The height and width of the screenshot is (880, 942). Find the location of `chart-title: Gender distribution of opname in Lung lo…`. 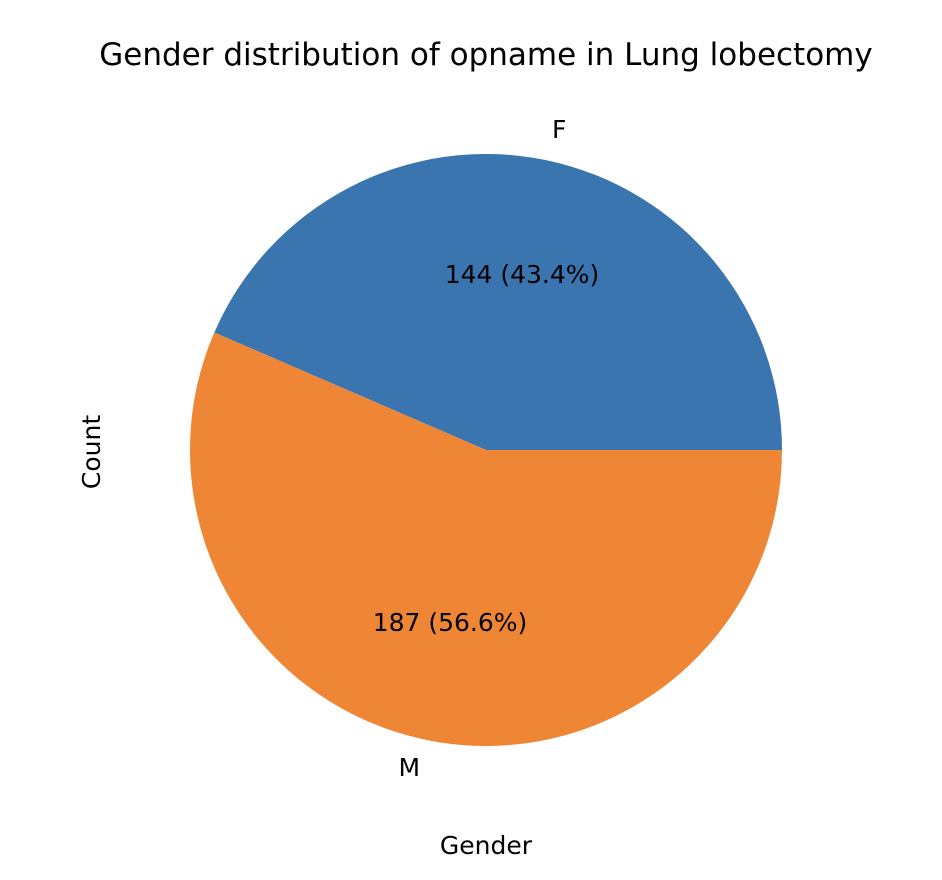

chart-title: Gender distribution of opname in Lung lo… is located at coordinates (485, 55).